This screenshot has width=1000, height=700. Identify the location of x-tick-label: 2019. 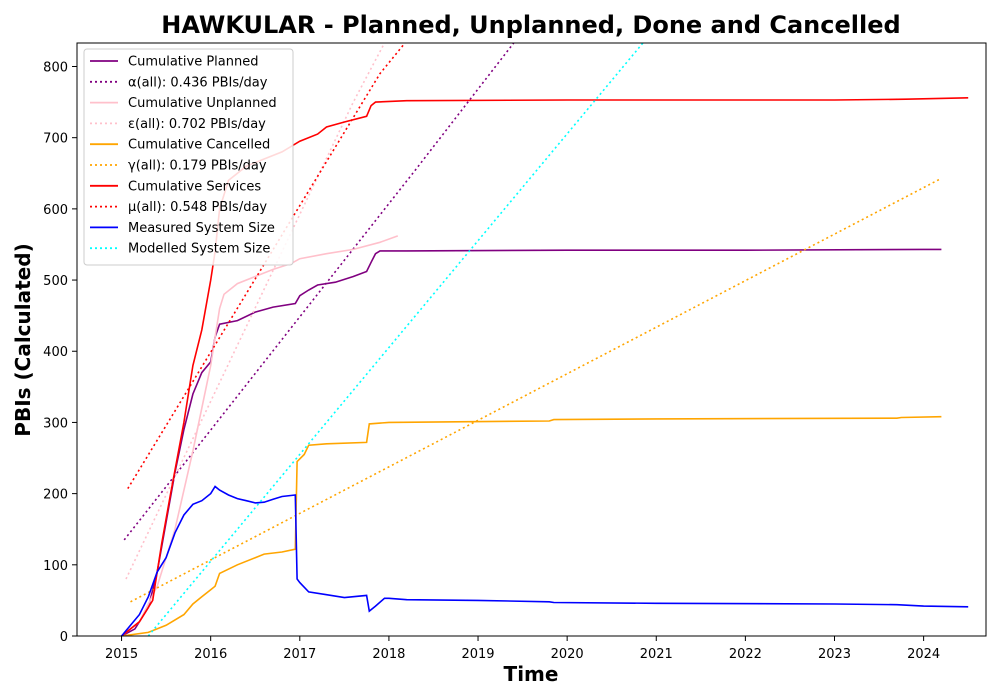
(477, 654).